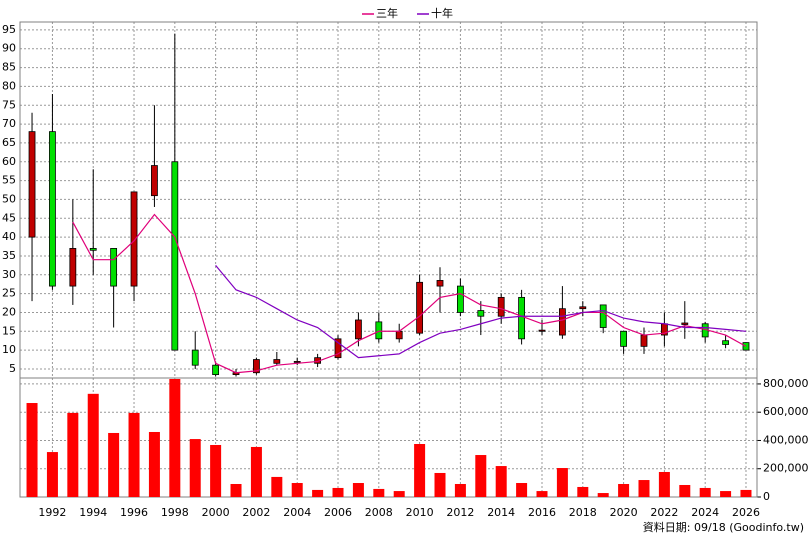 This screenshot has width=808, height=540. Describe the element at coordinates (9, 330) in the screenshot. I see `y-tick-label: 15` at that location.